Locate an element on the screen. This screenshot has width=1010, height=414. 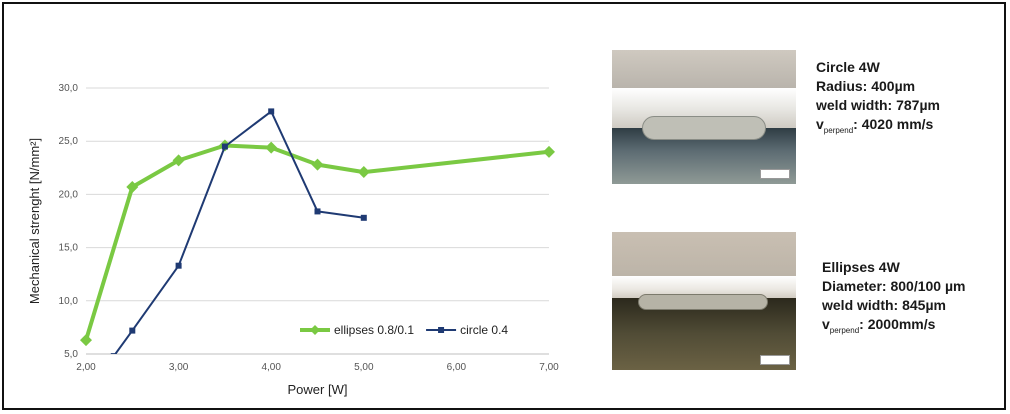
velocity-value: : 4020 mm/s is located at coordinates (893, 124).